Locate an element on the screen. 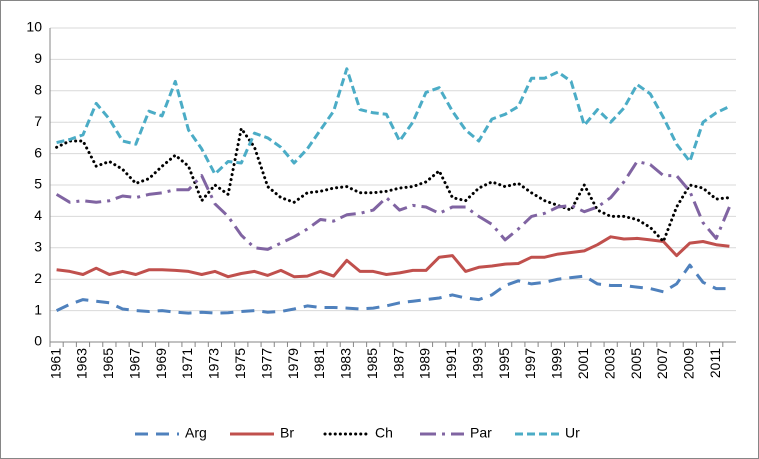 The image size is (759, 459). y-tick-label: 0 is located at coordinates (38, 341).